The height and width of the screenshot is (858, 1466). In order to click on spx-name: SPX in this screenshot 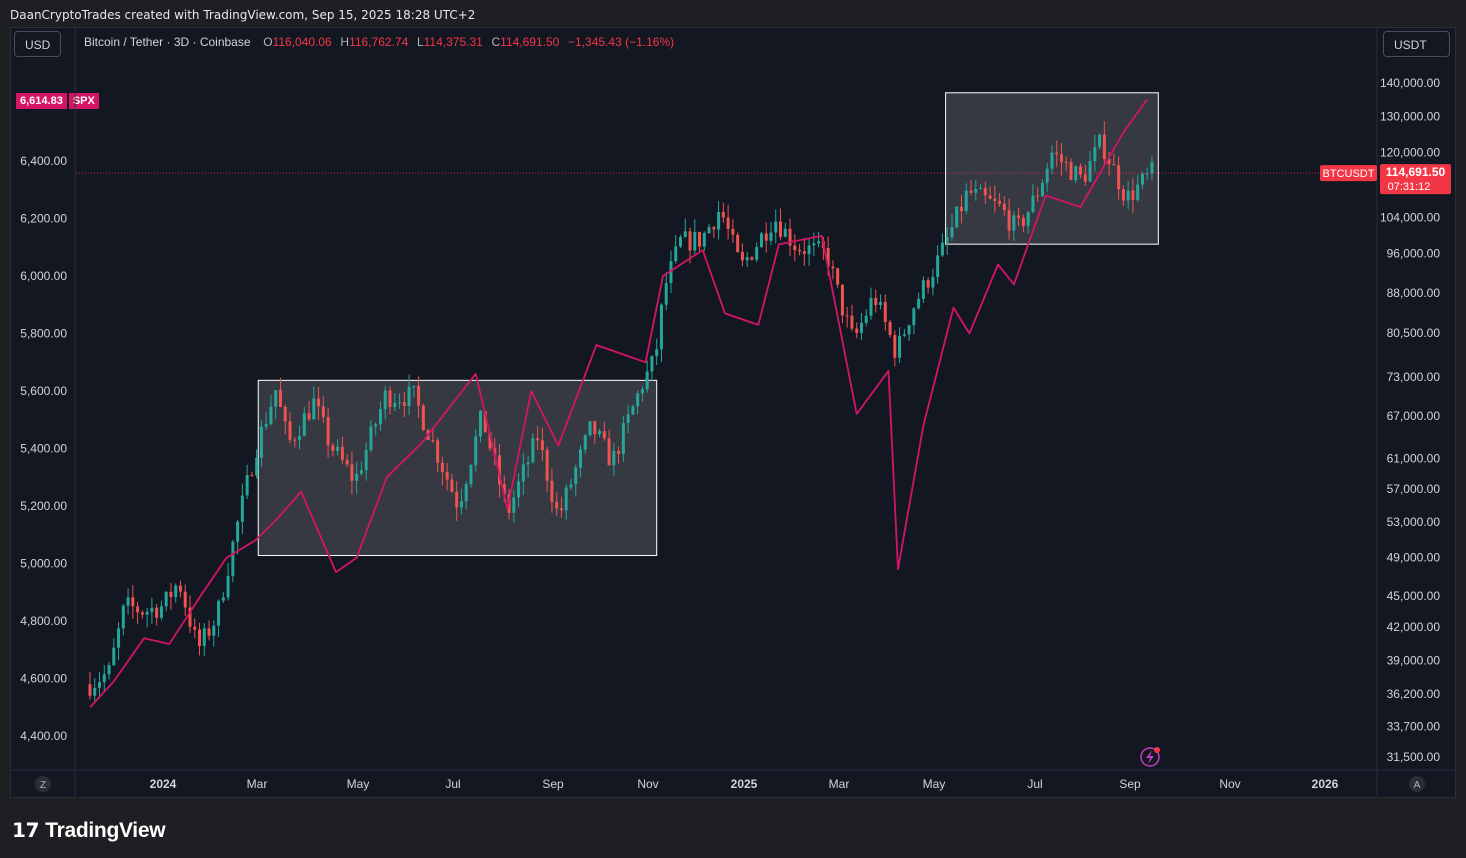, I will do `click(83, 101)`.